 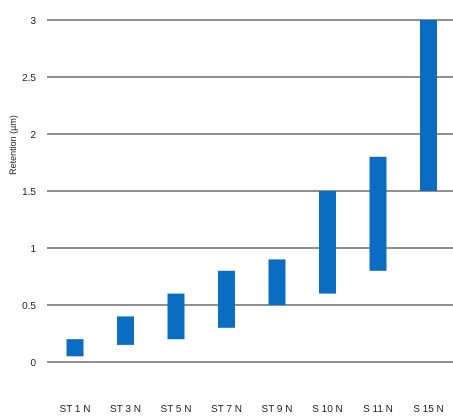 I want to click on y-tick-label: 2.5, so click(x=29, y=78).